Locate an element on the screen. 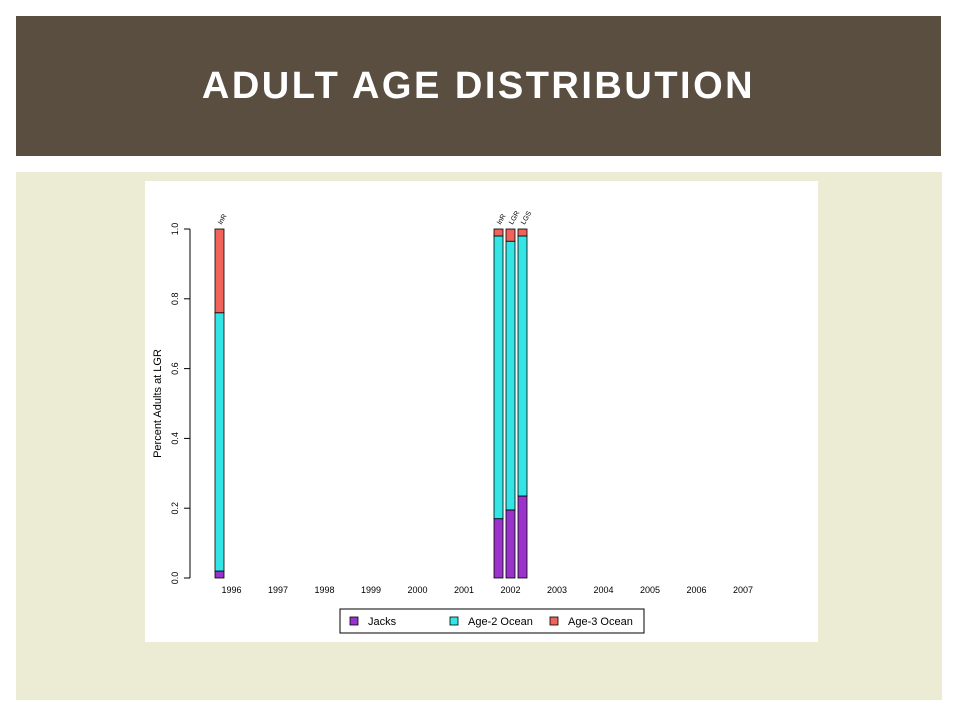 The height and width of the screenshot is (720, 960). legend-label: Age-3 Ocean is located at coordinates (600, 622).